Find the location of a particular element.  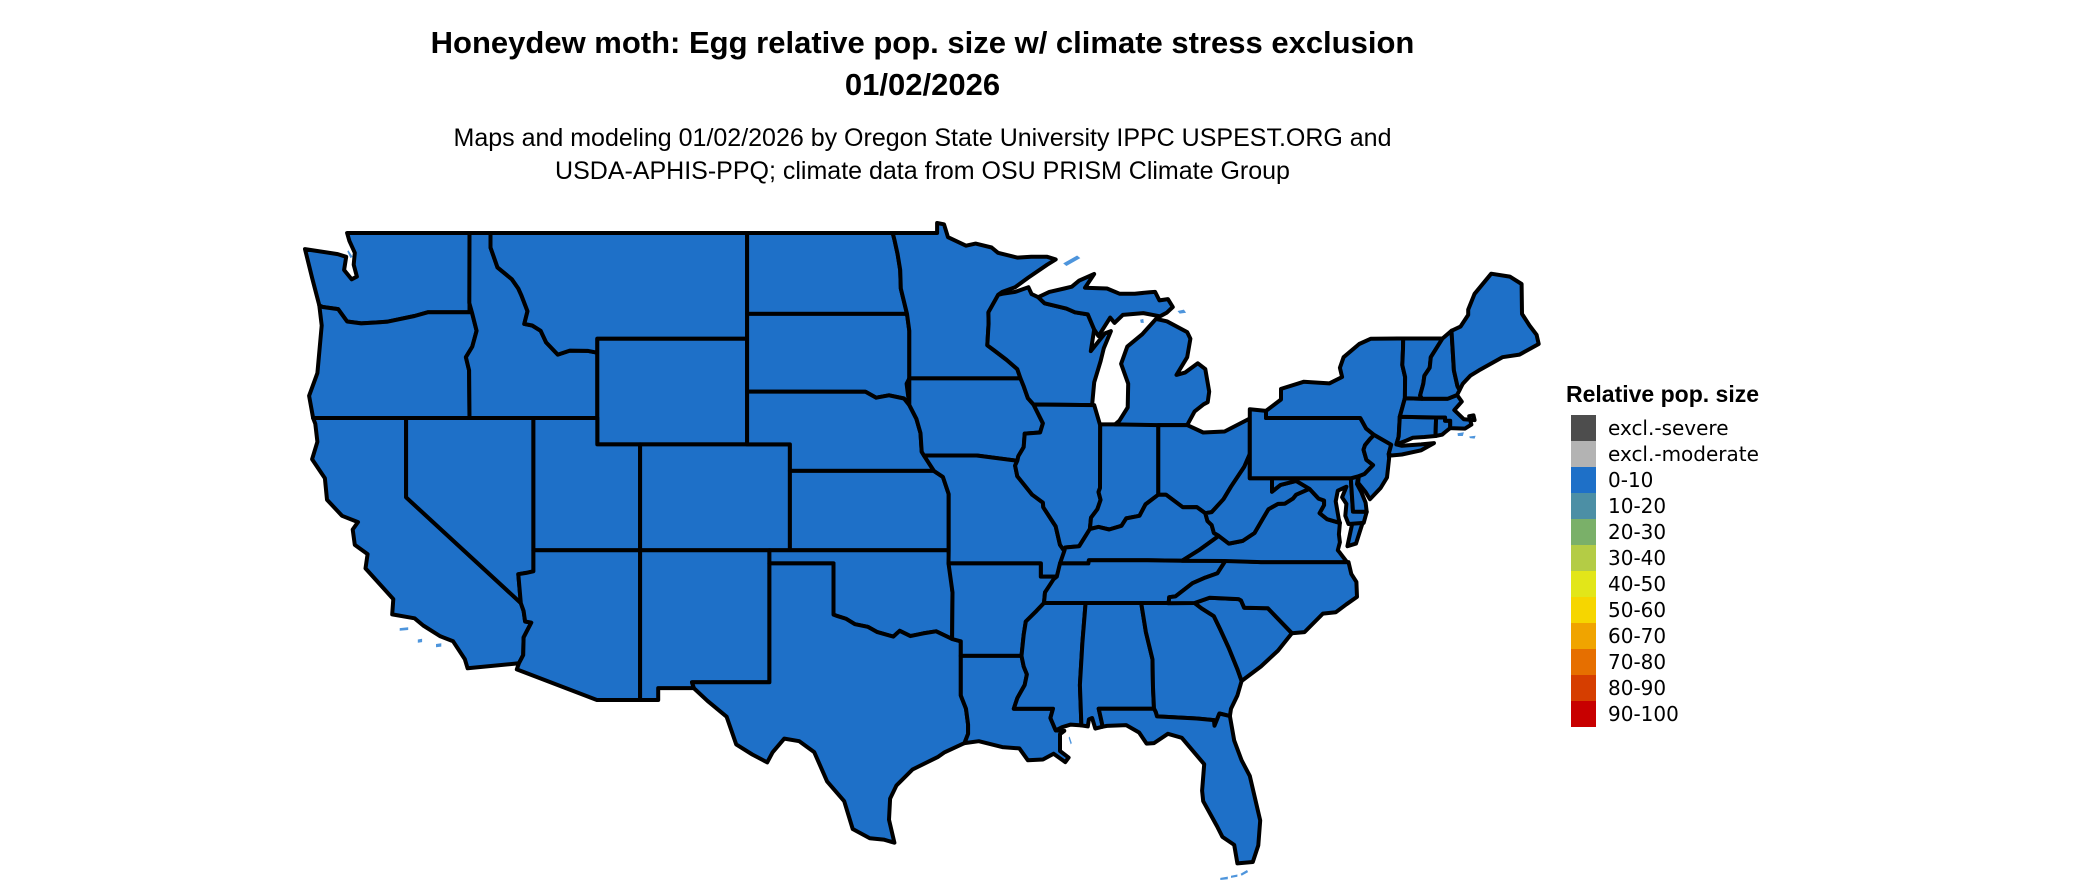

legend-label: 90-100 is located at coordinates (1643, 714).